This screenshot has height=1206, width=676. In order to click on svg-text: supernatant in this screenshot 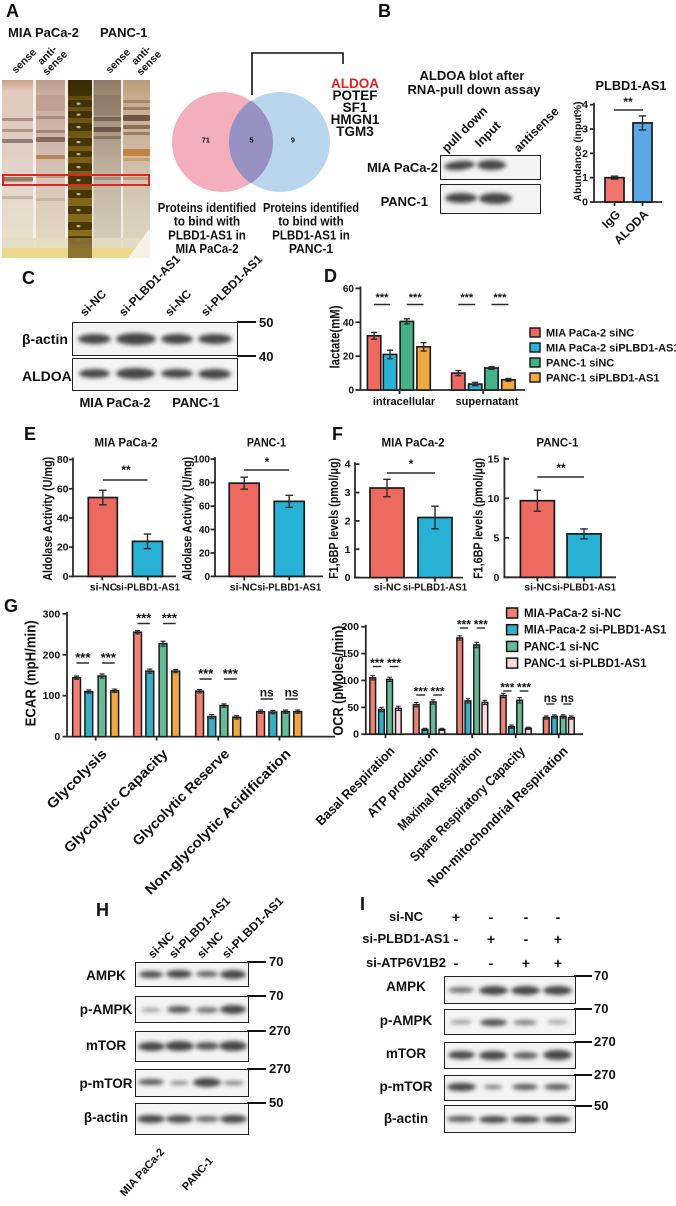, I will do `click(487, 402)`.